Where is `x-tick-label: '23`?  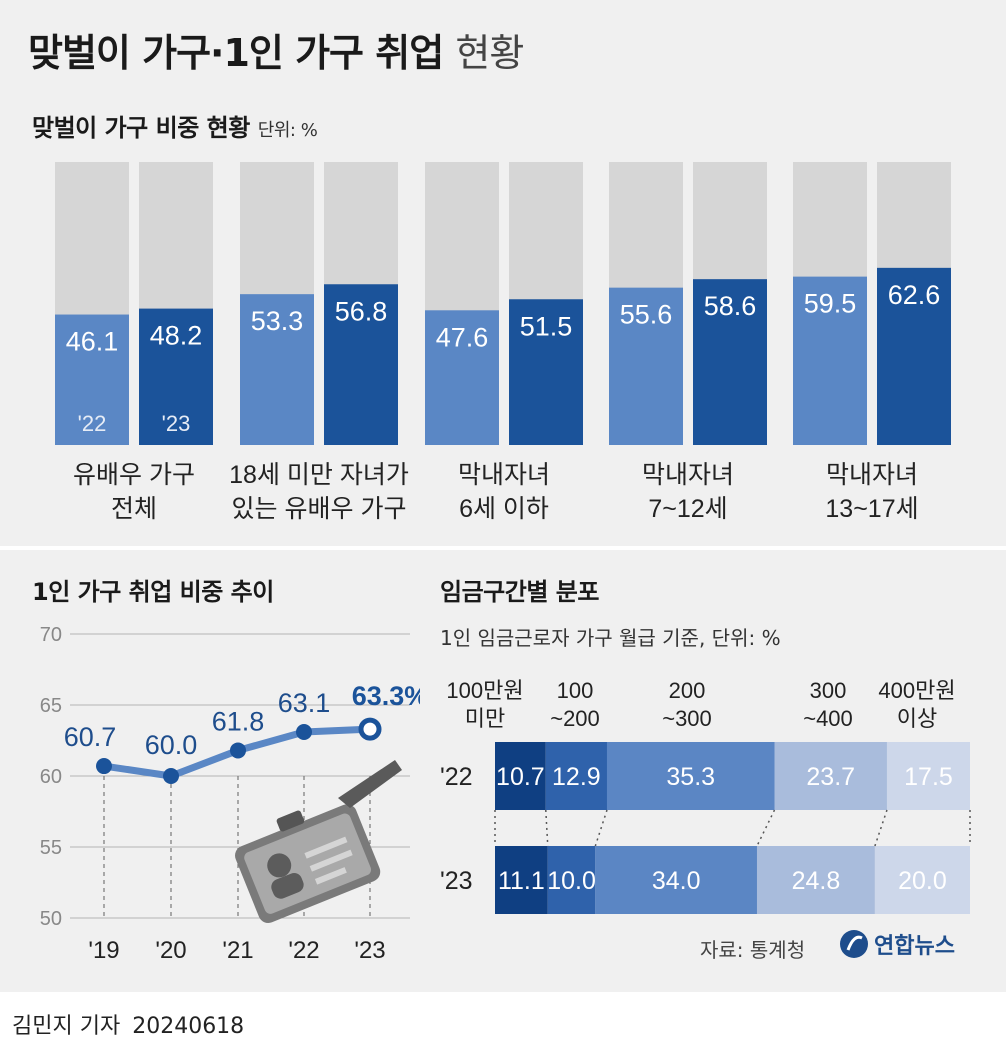
x-tick-label: '23 is located at coordinates (369, 950).